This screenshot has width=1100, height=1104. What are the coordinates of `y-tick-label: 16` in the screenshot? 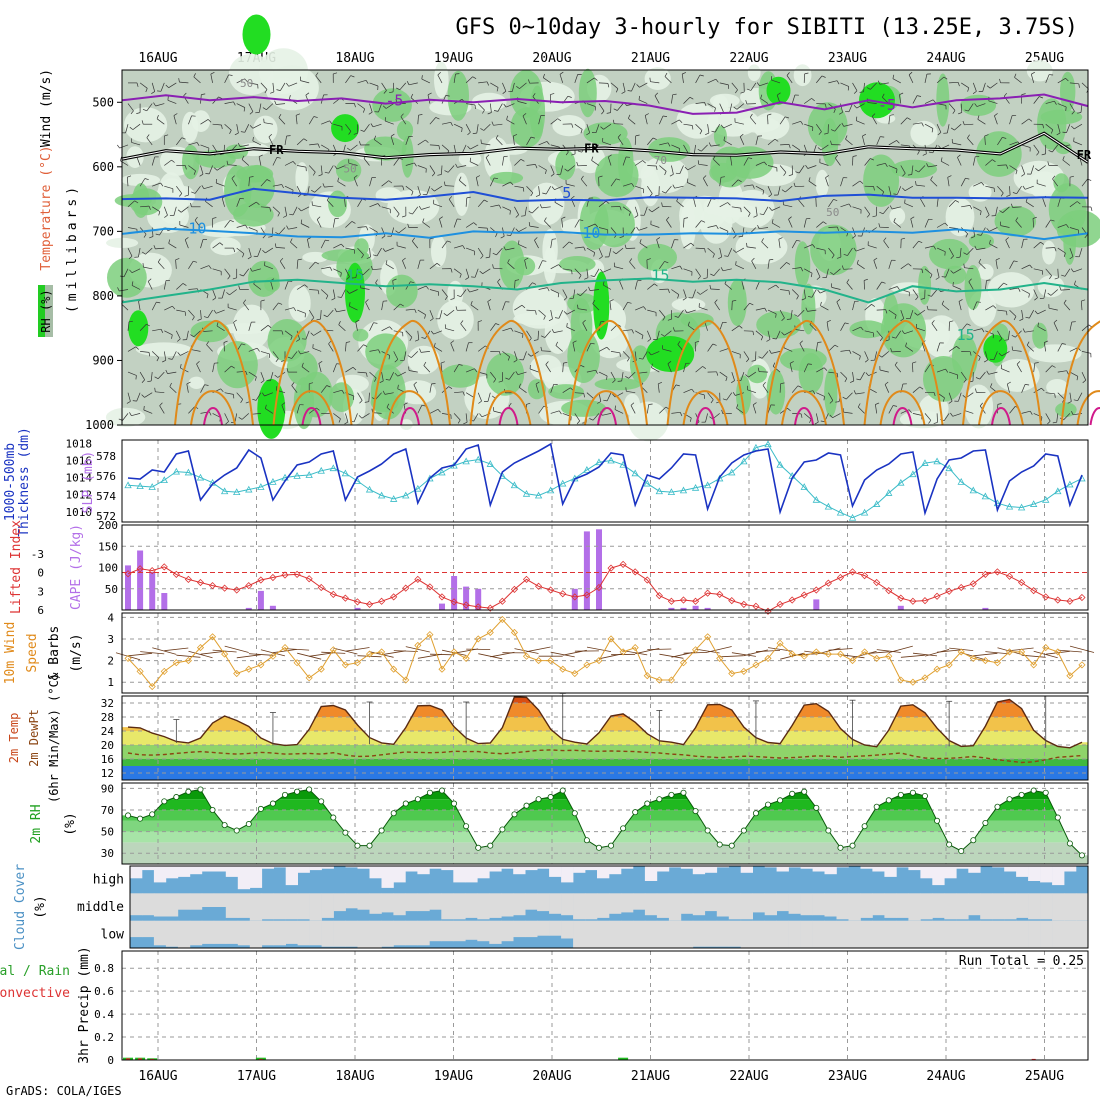 It's located at (107, 759).